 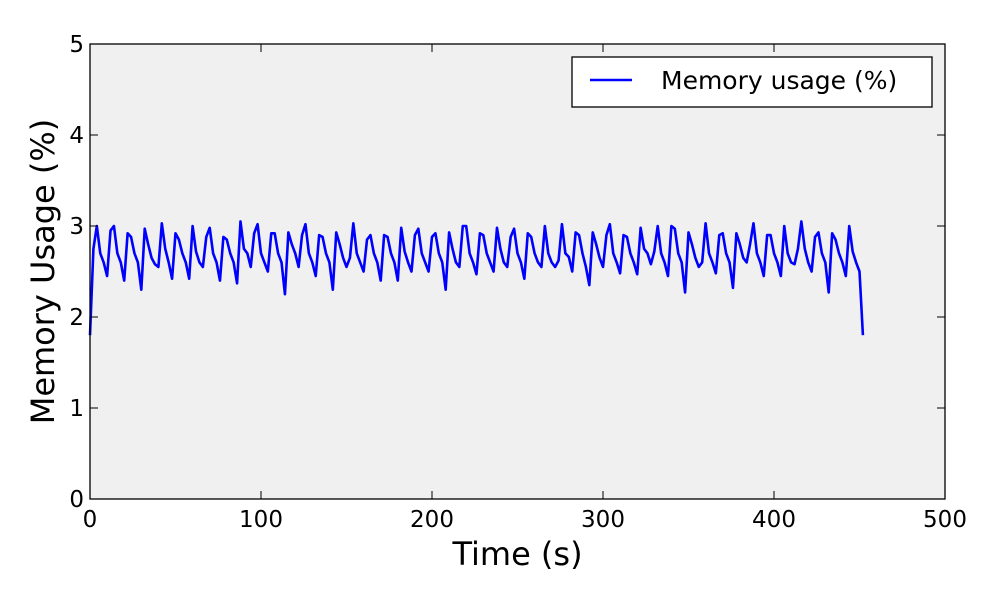 I want to click on y-axis-title: Memory Usage (%), so click(x=43, y=272).